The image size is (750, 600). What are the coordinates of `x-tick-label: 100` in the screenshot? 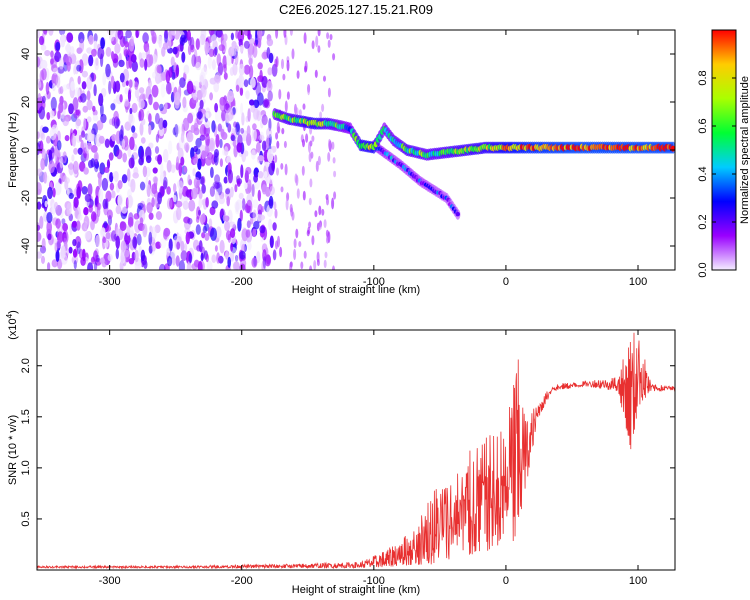 It's located at (638, 581).